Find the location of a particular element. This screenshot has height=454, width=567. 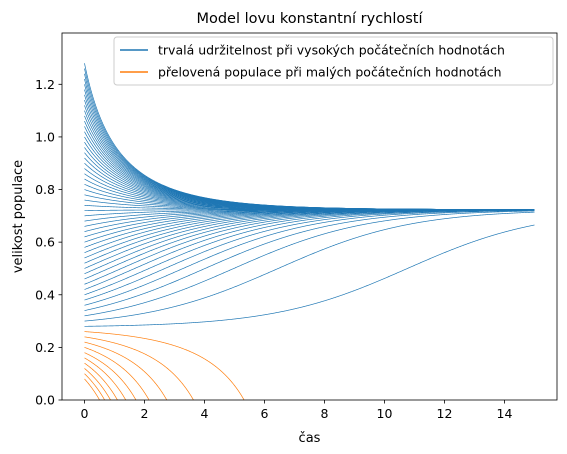

x-tick-label: 2 is located at coordinates (145, 413).